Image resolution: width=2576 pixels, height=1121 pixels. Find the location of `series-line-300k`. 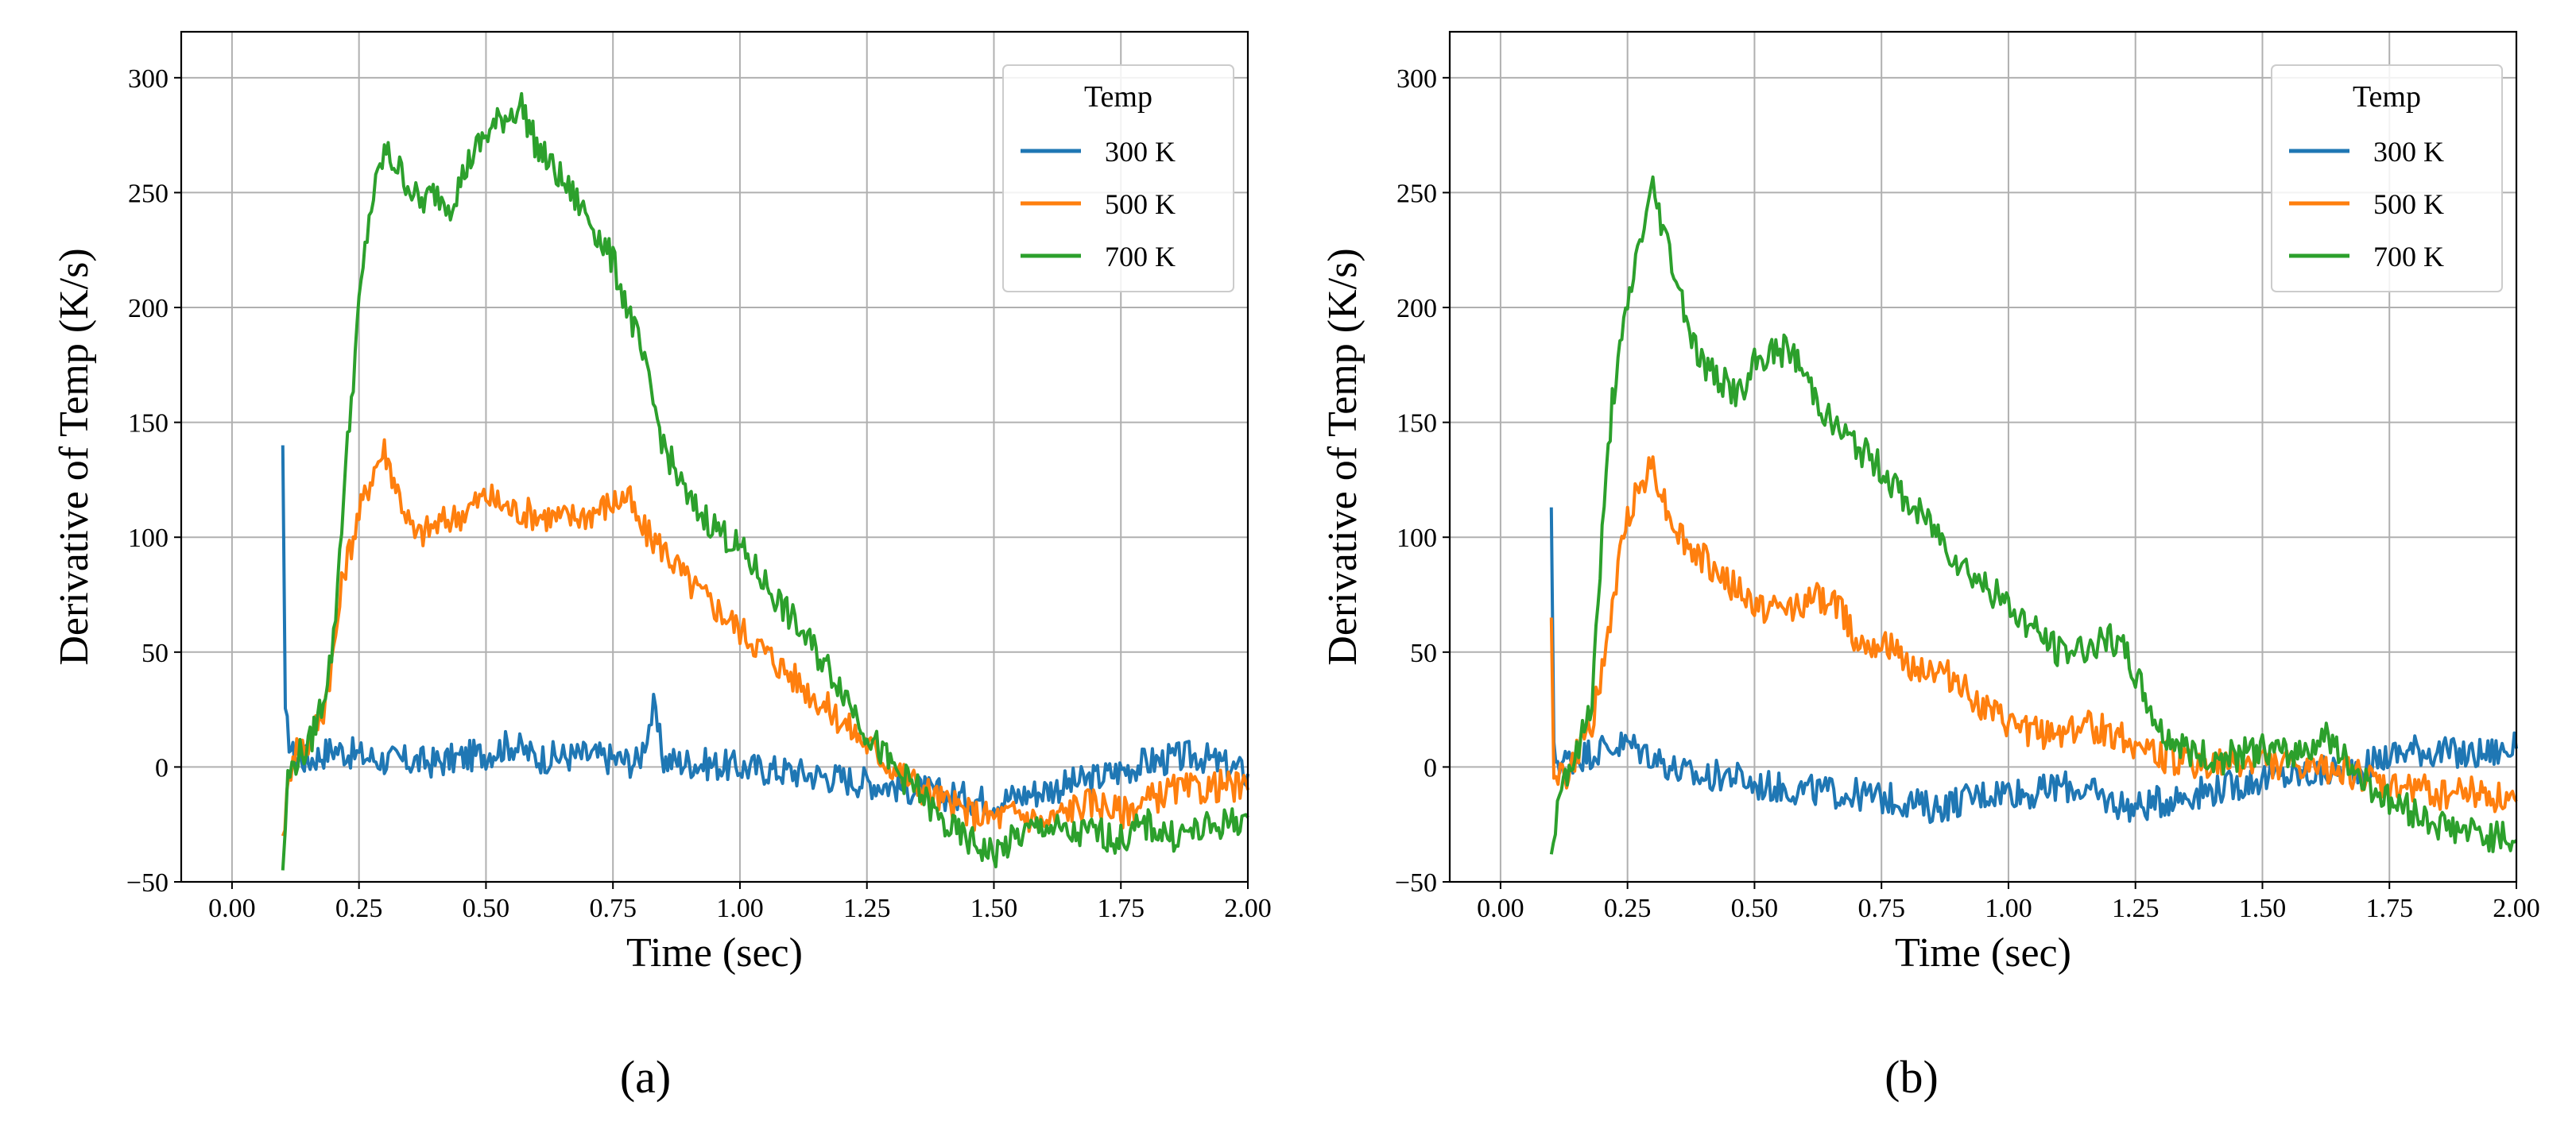

series-line-300k is located at coordinates (765, 631).